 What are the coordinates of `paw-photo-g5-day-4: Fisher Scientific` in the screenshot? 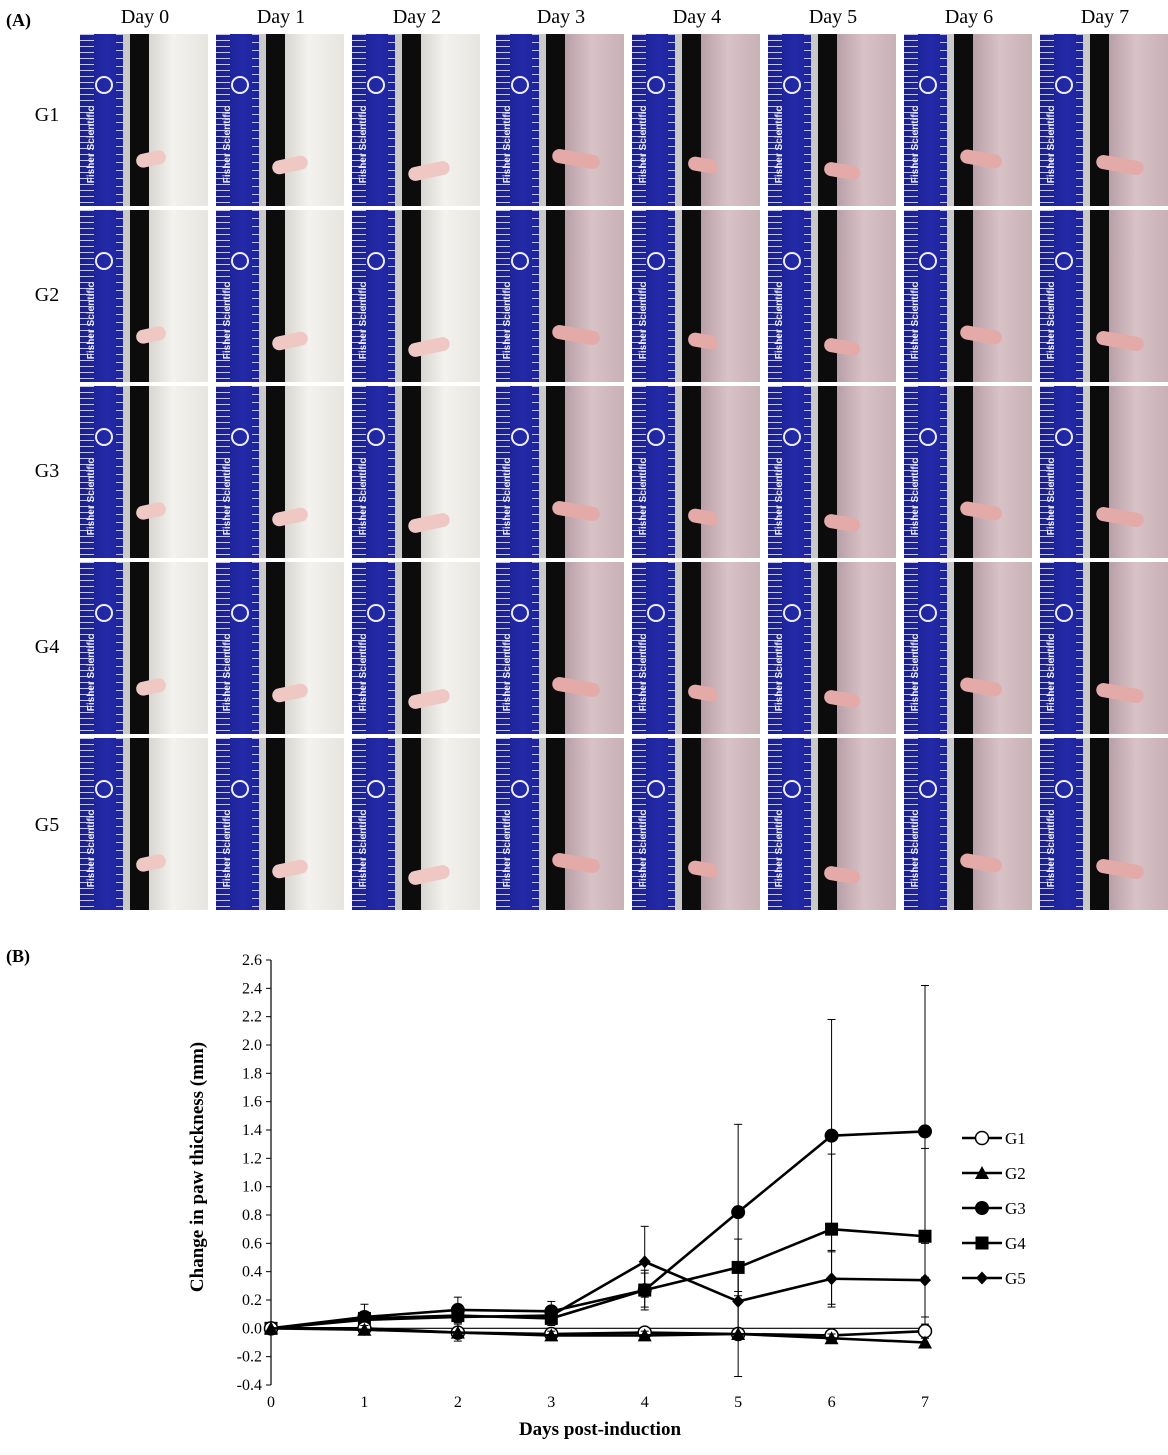 It's located at (696, 824).